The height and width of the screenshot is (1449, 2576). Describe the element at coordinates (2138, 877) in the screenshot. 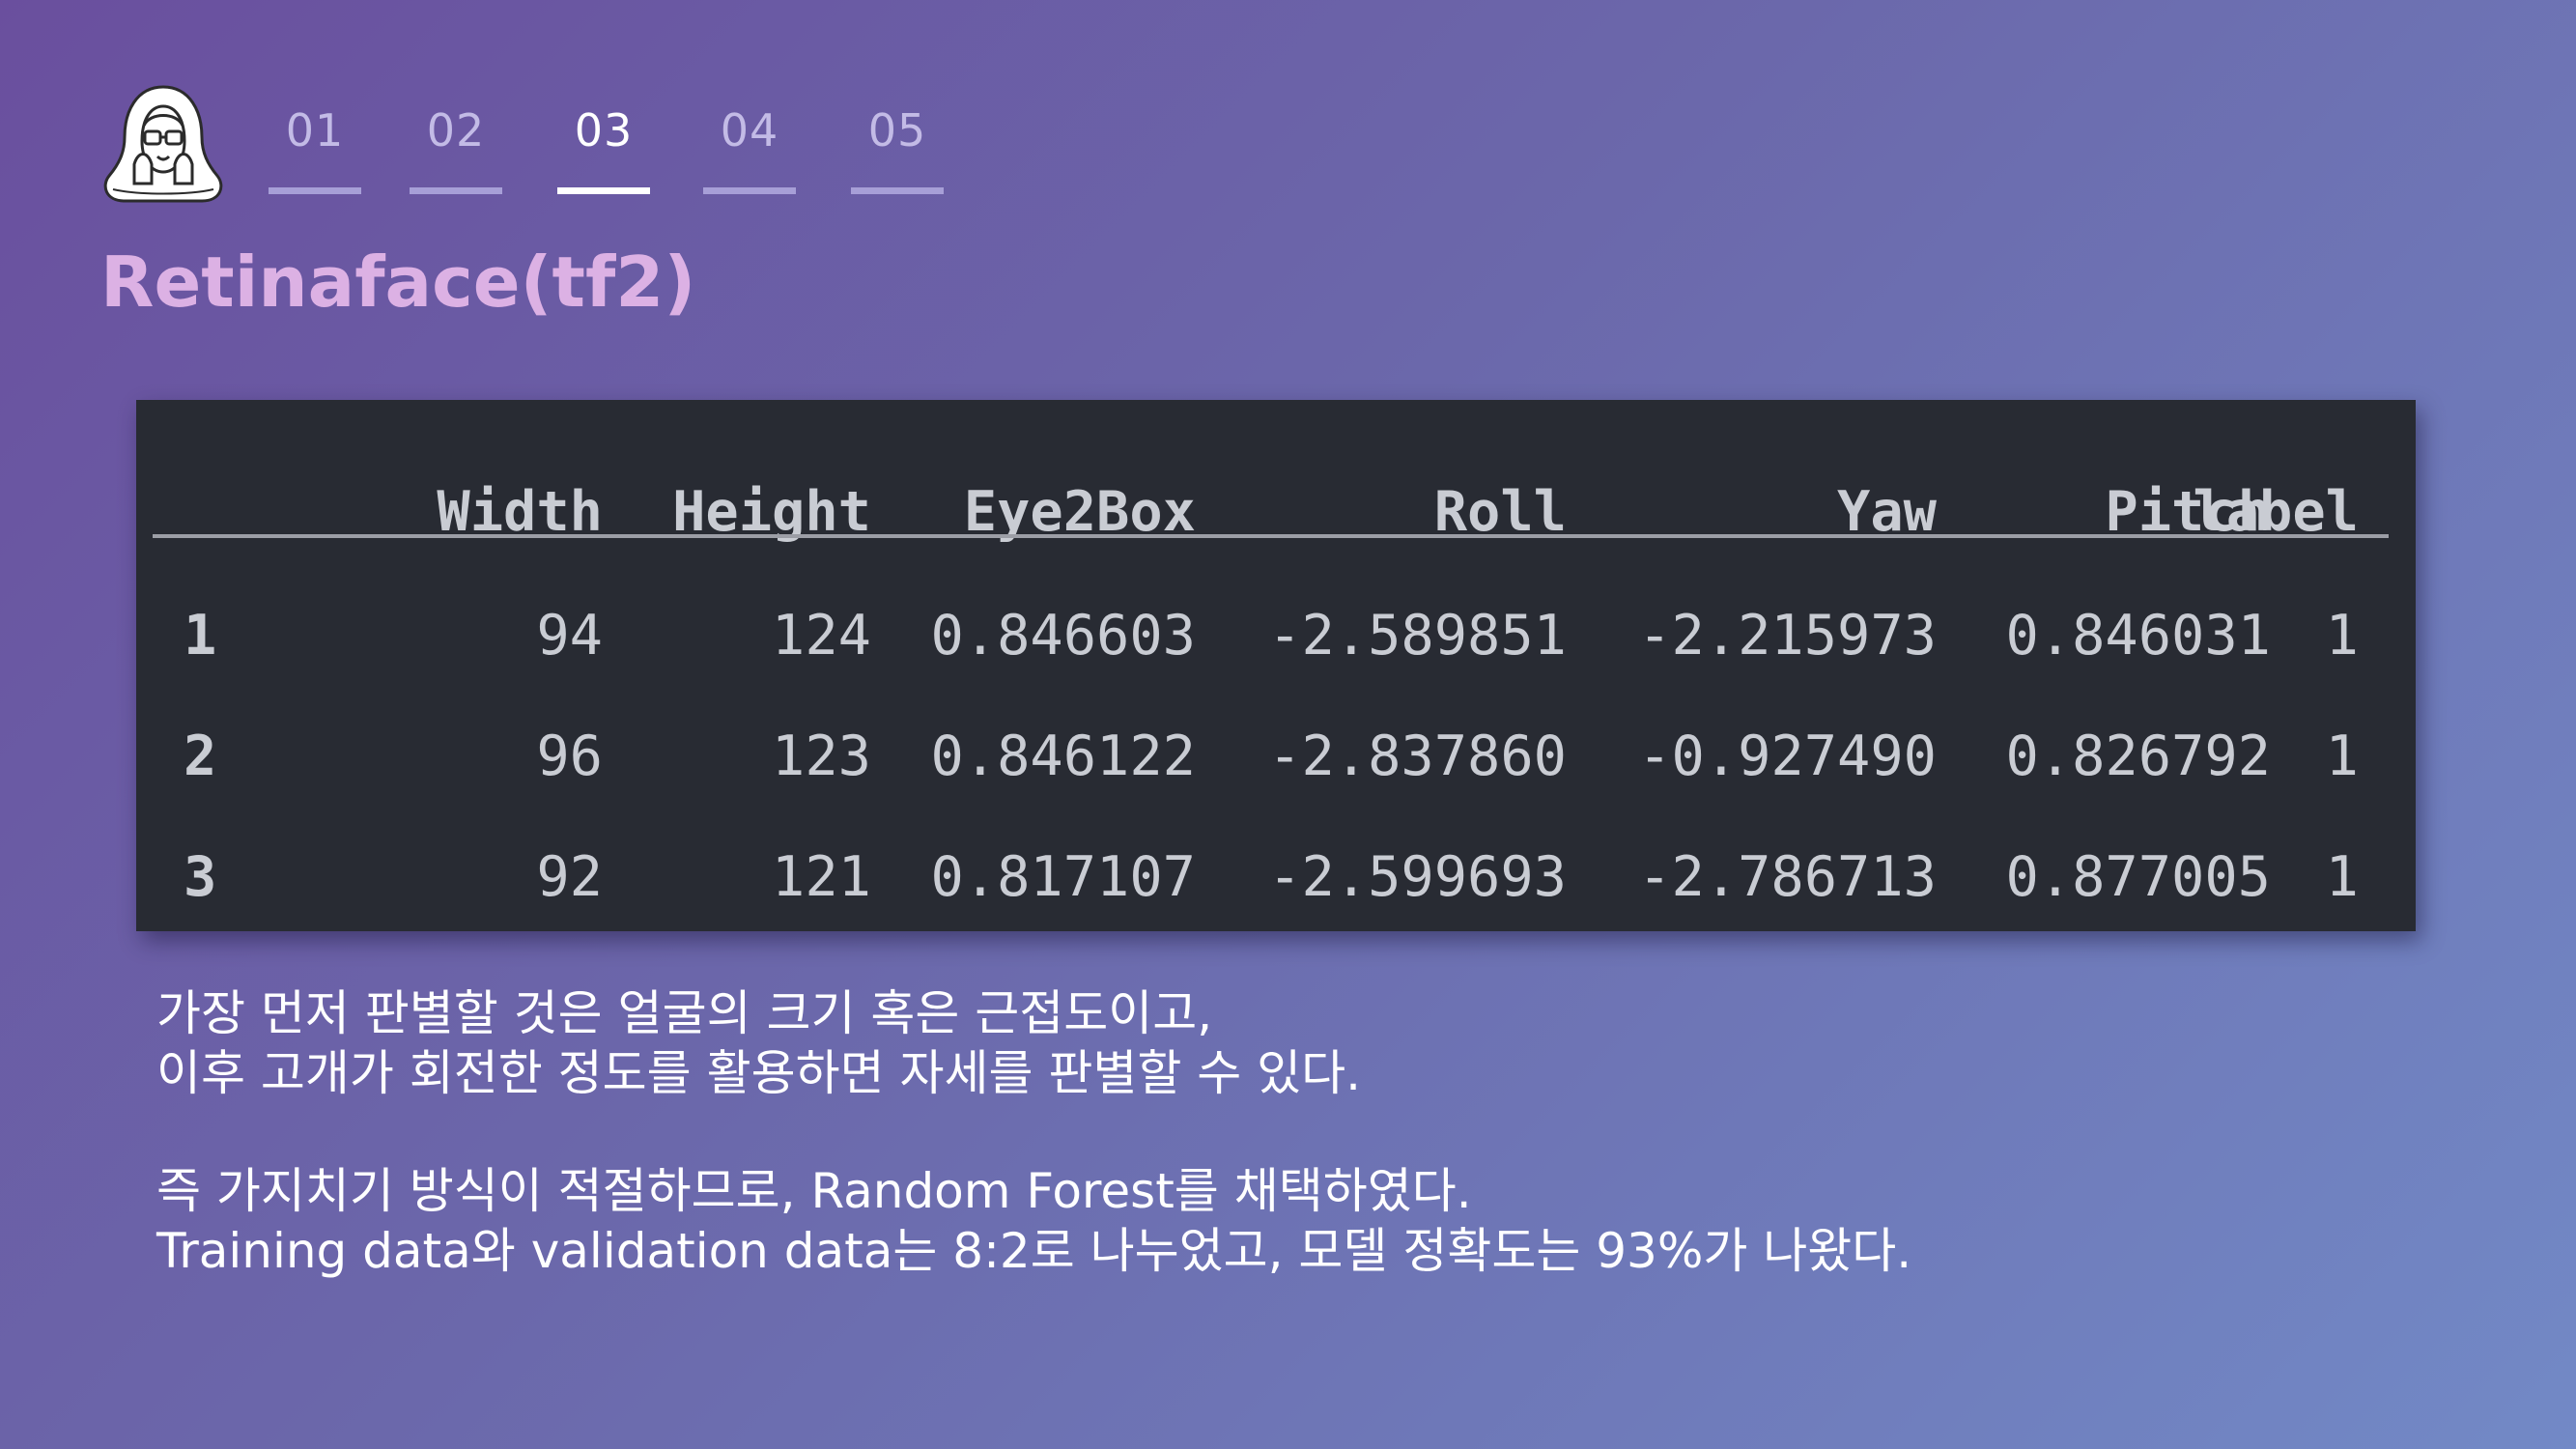

I see `cell-pitch: 0.877005` at that location.